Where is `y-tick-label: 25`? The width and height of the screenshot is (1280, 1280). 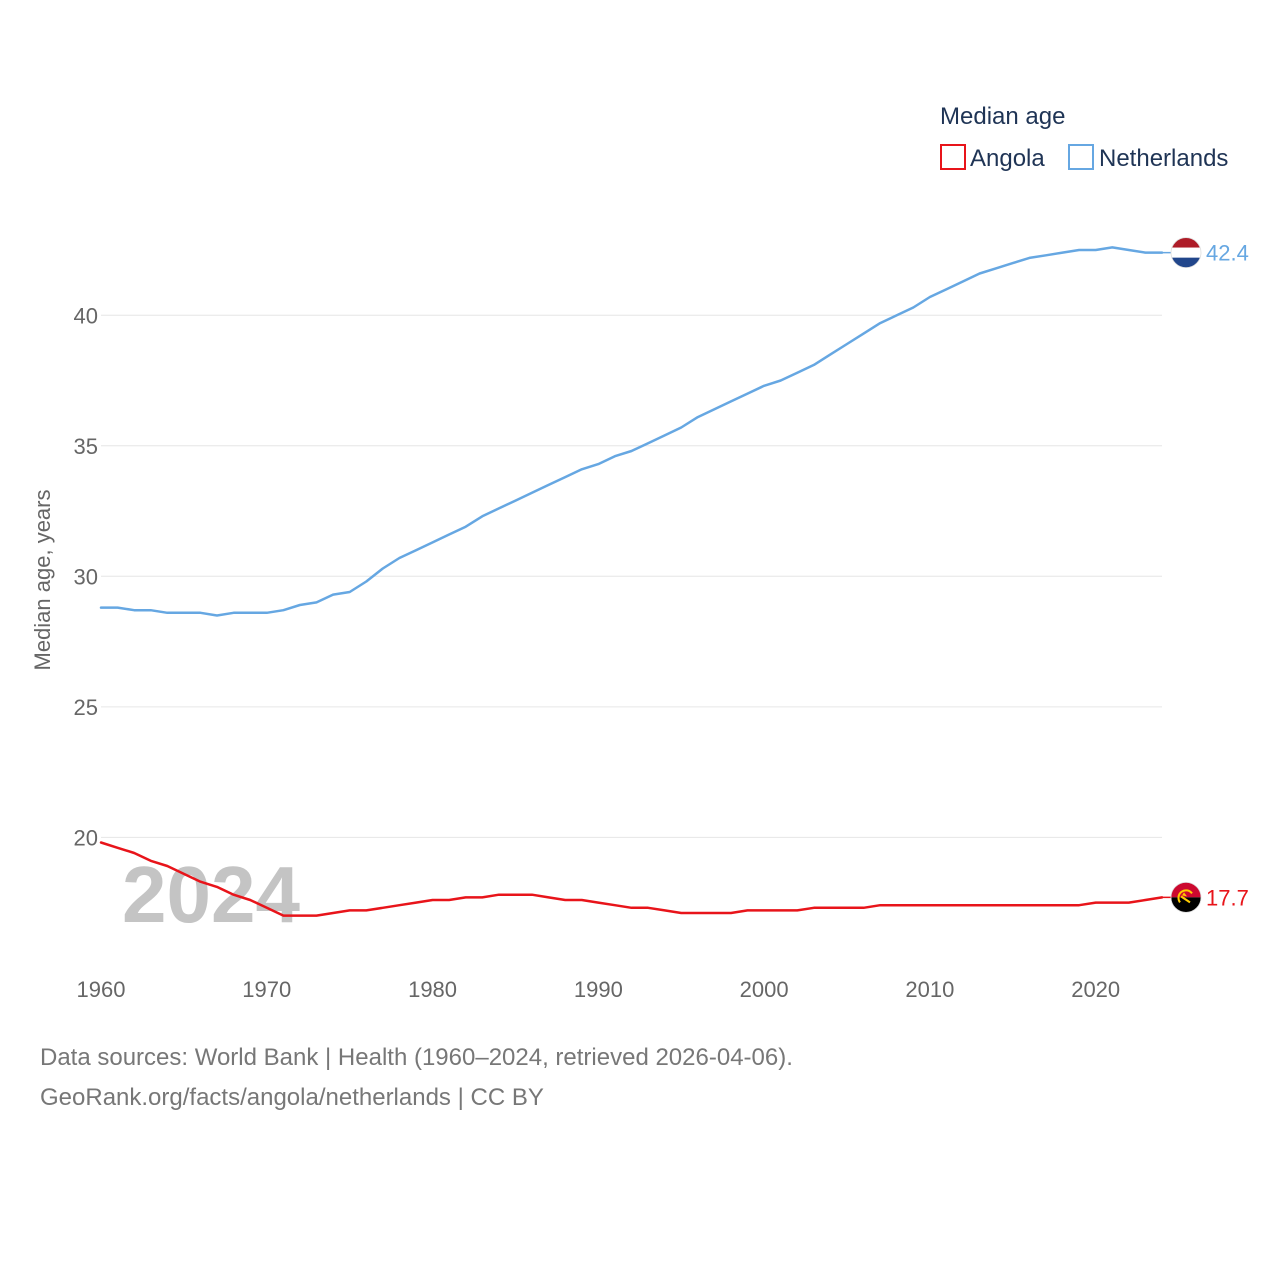 y-tick-label: 25 is located at coordinates (86, 707).